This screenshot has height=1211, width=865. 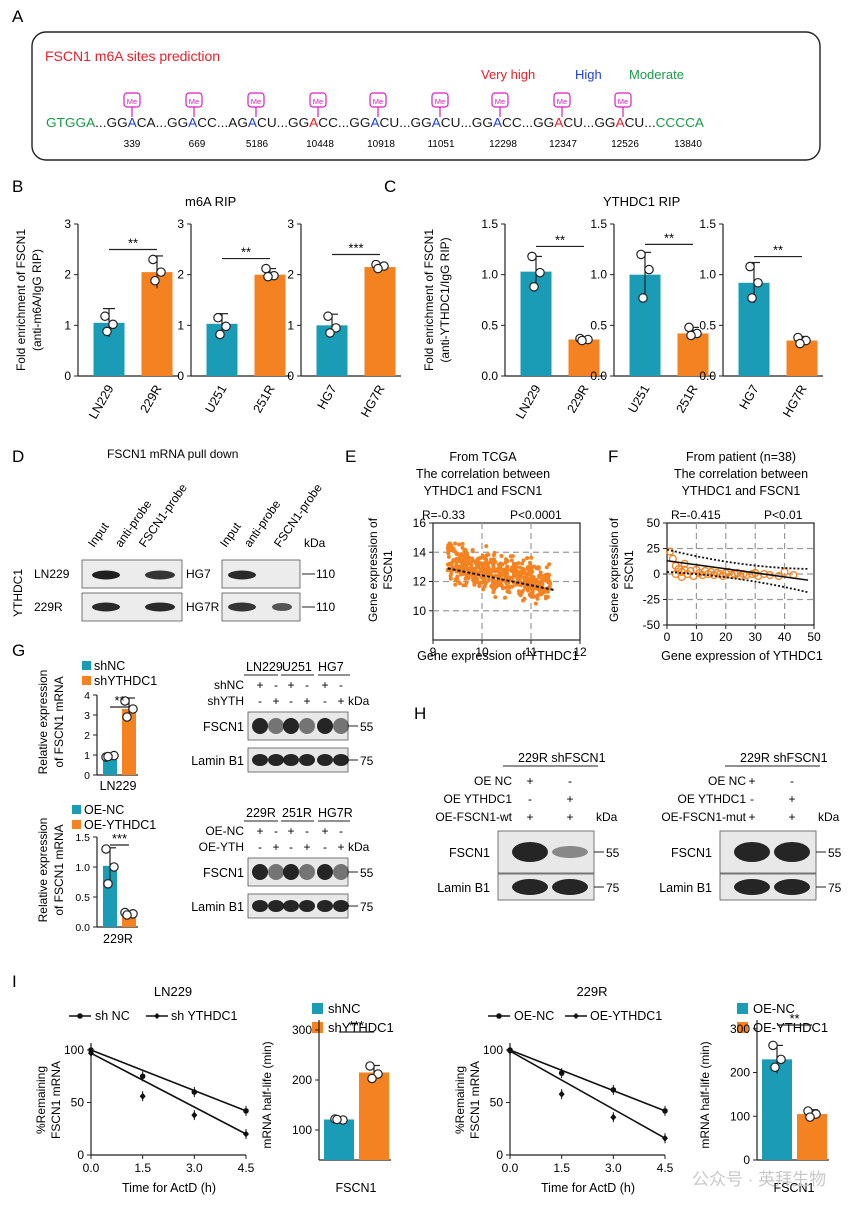 I want to click on blot-cell-label: 251R, so click(x=297, y=813).